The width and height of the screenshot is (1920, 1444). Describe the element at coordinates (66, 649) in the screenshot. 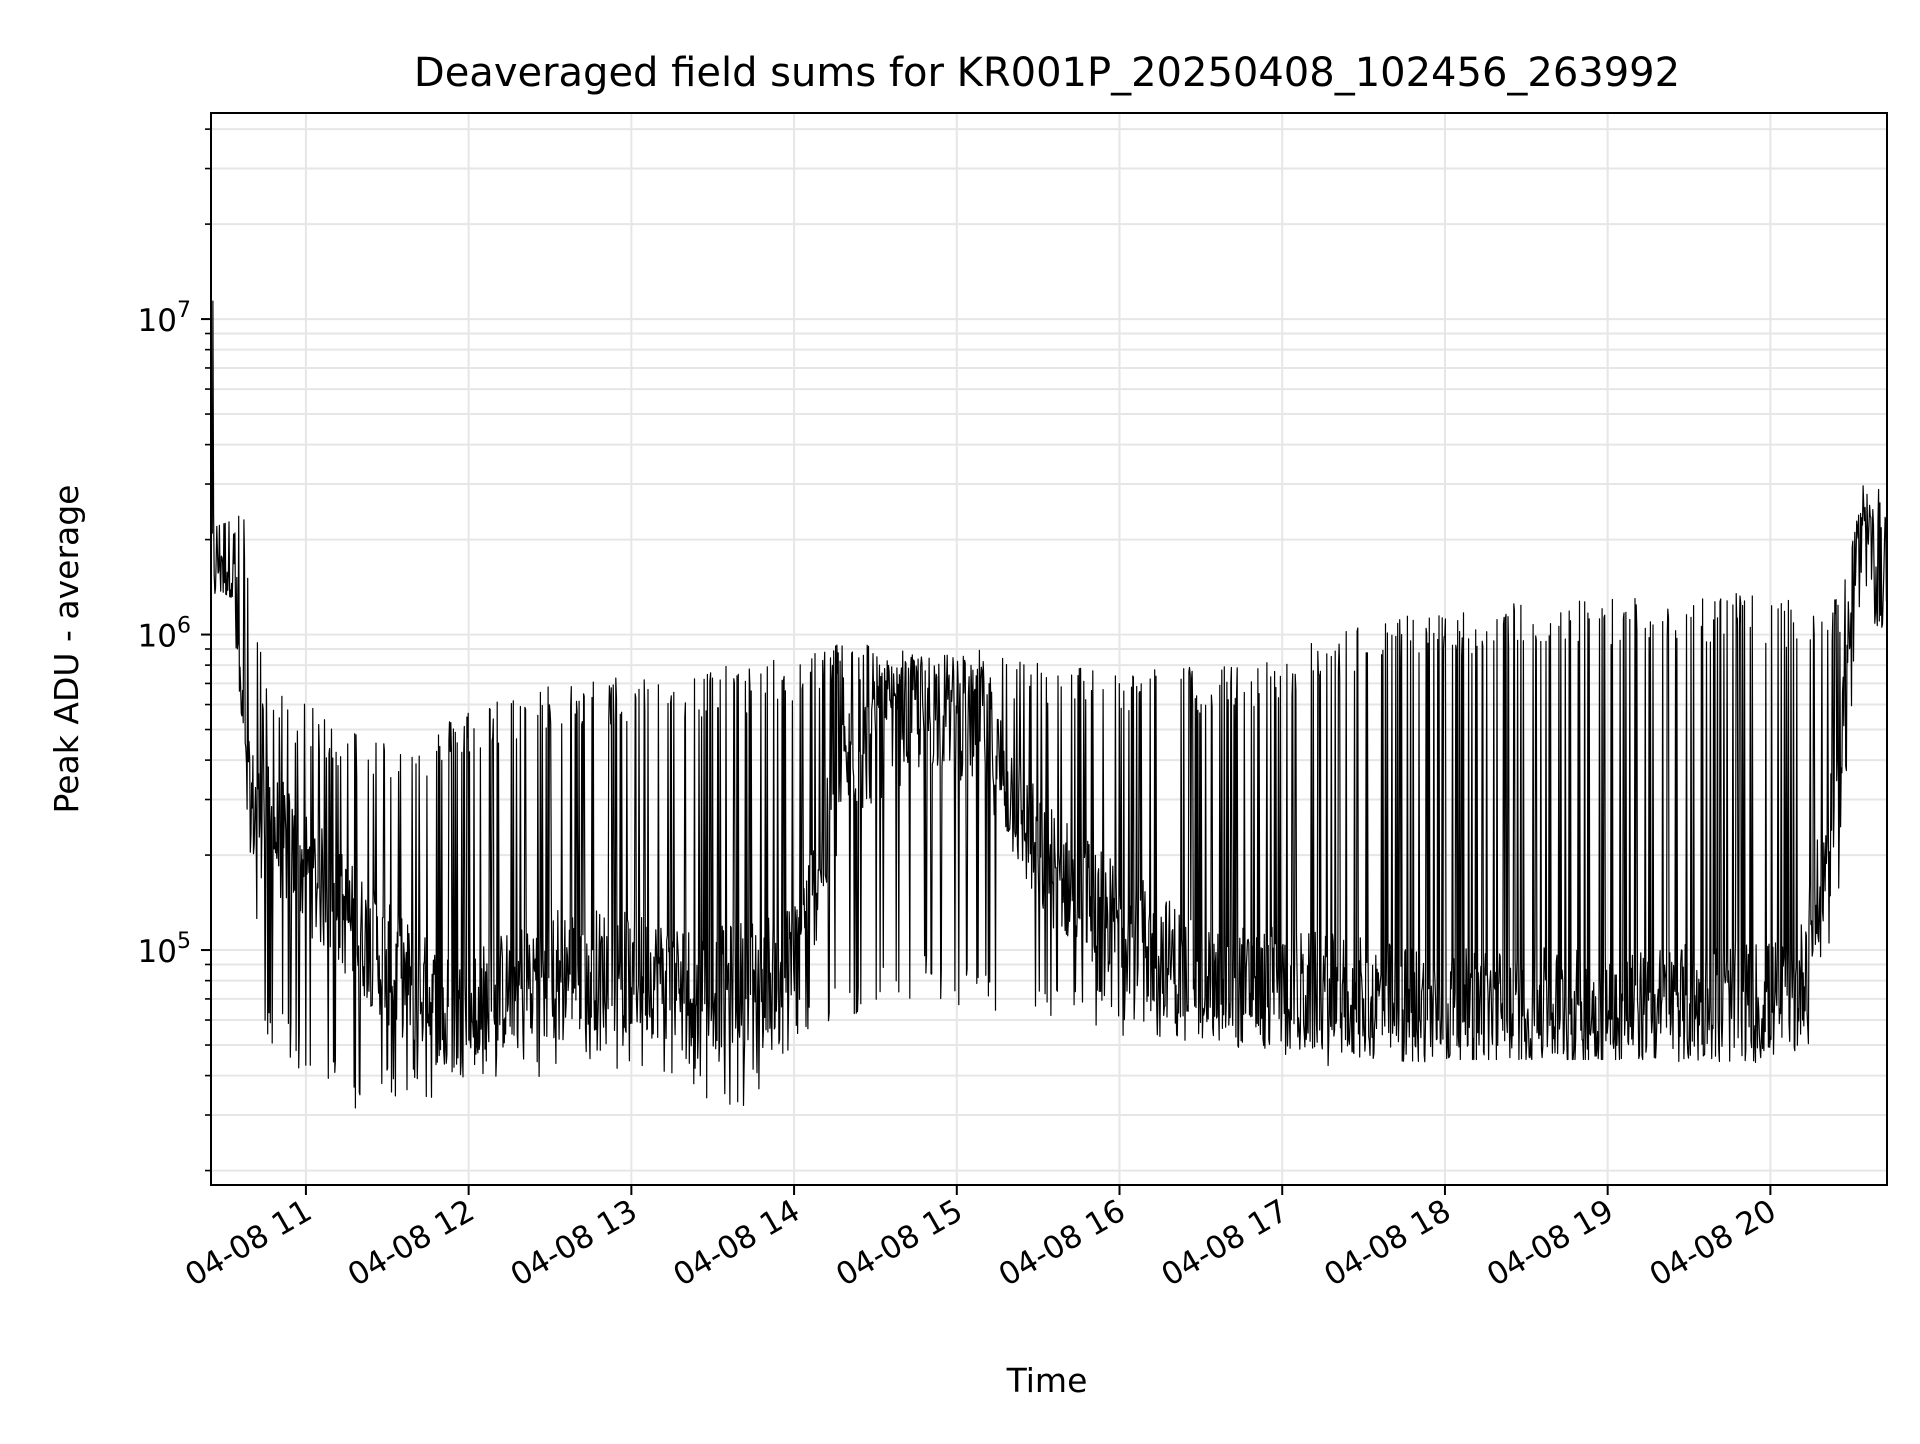

I see `y-axis-title: Peak ADU - average` at that location.